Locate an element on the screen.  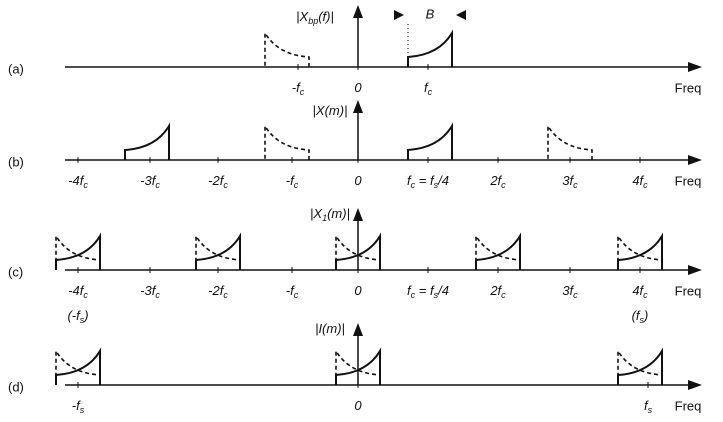
axis-label: |X1(m)| is located at coordinates (330, 214).